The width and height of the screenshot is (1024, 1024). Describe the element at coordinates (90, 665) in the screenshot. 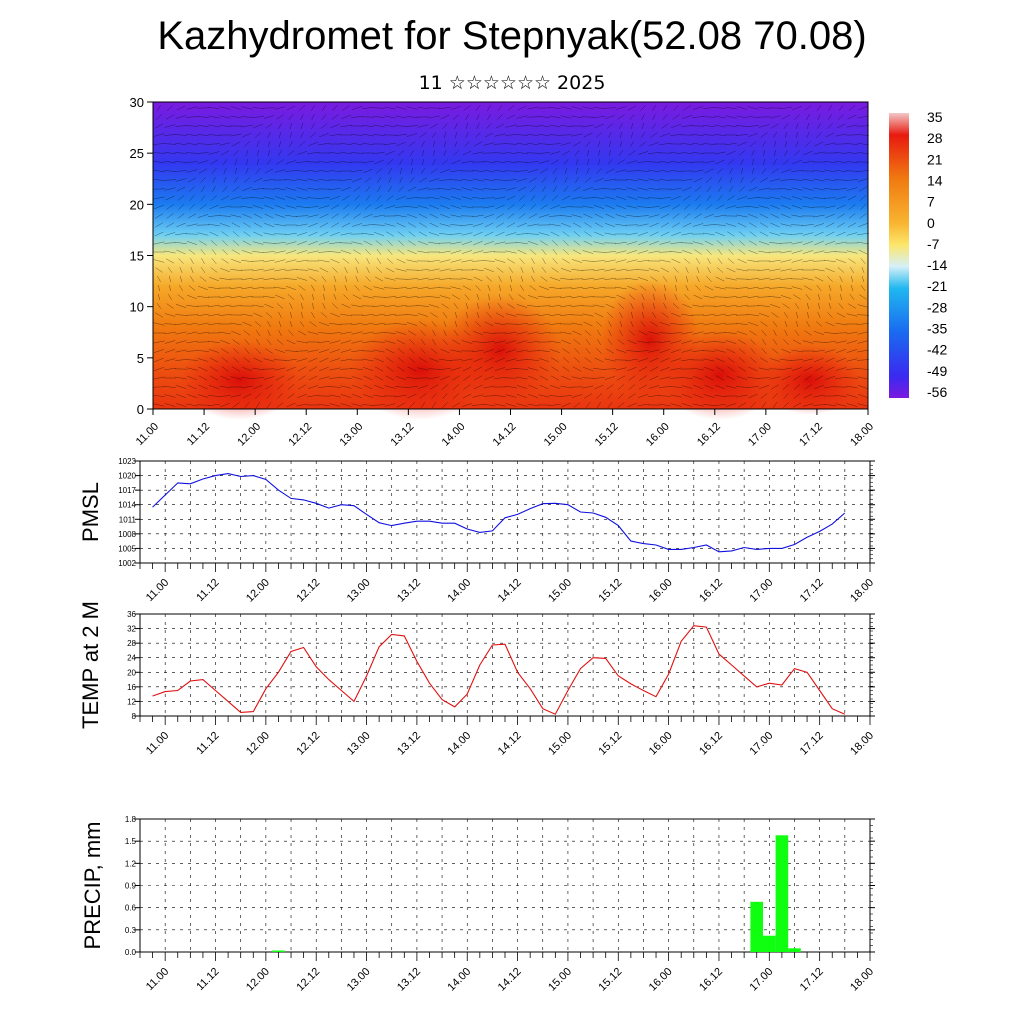

I see `panel-ylabel: TEMP at 2 M` at that location.